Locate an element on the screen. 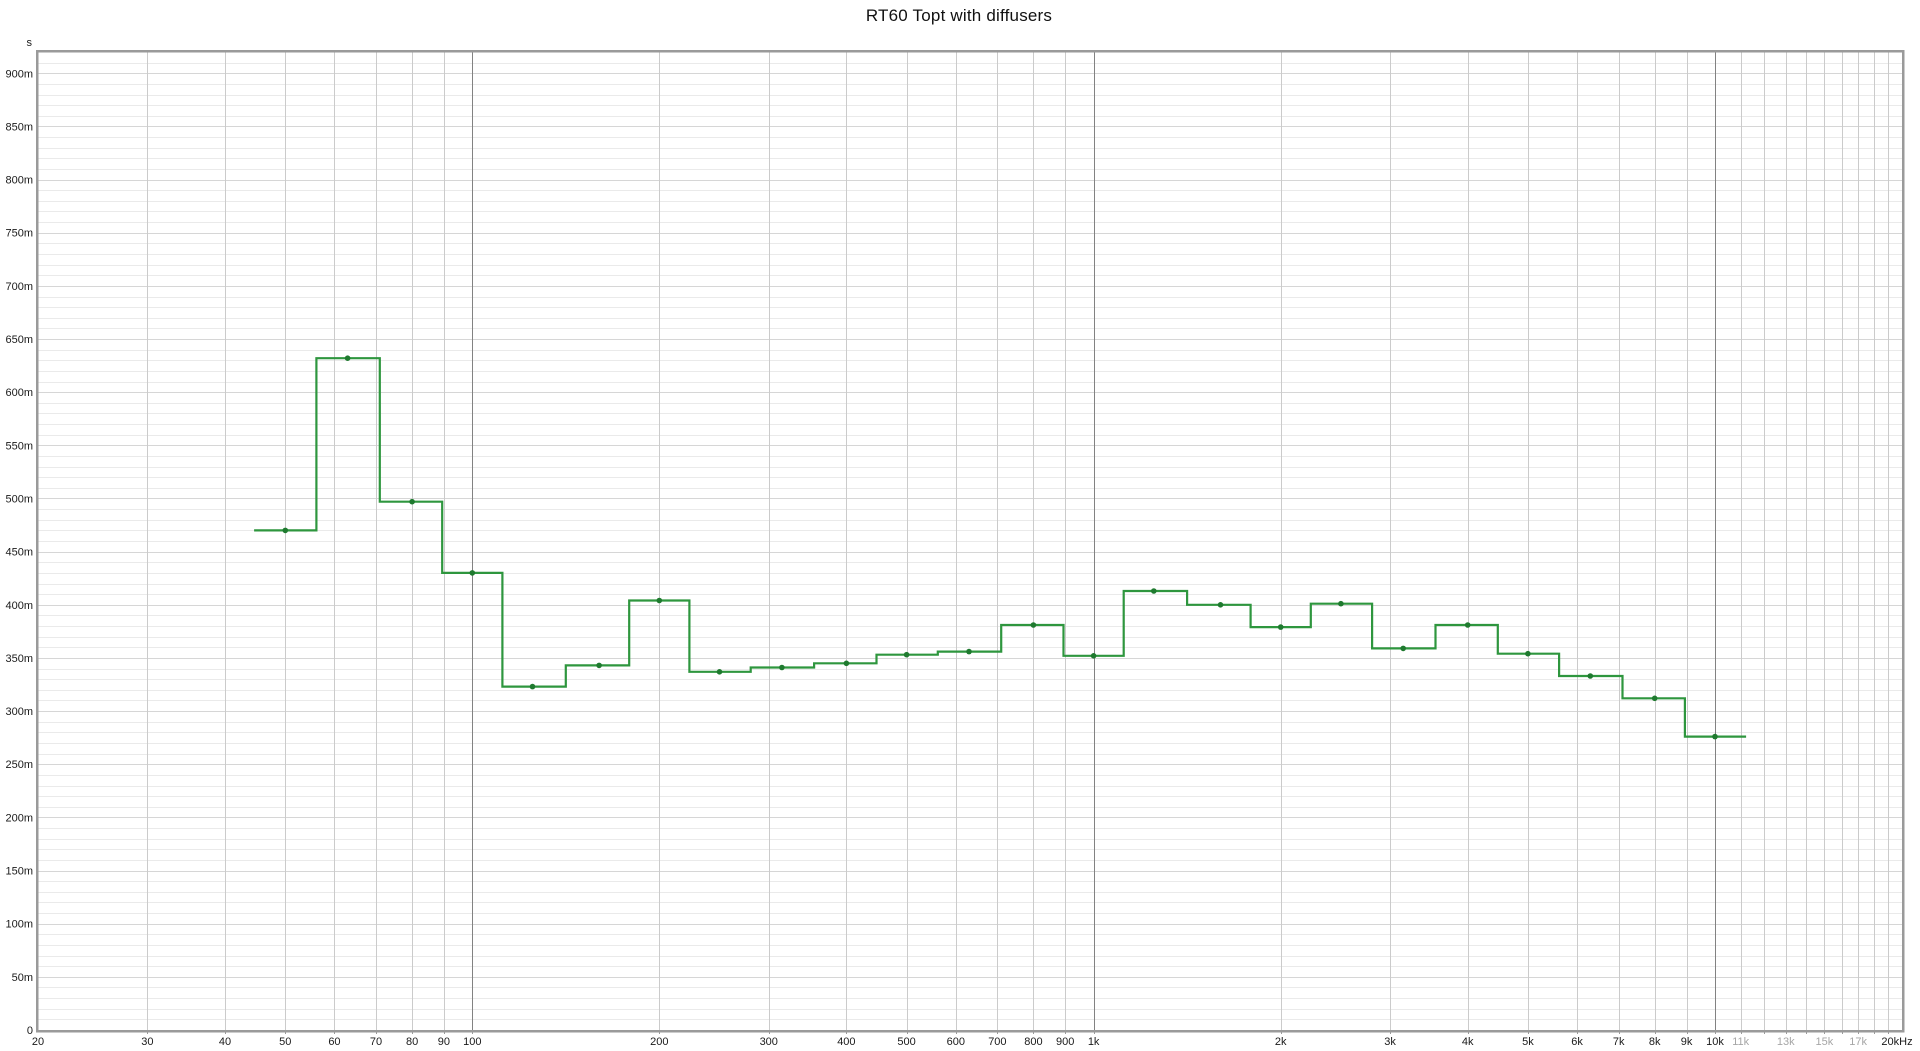  y-tick-label: 400m is located at coordinates (19, 606).